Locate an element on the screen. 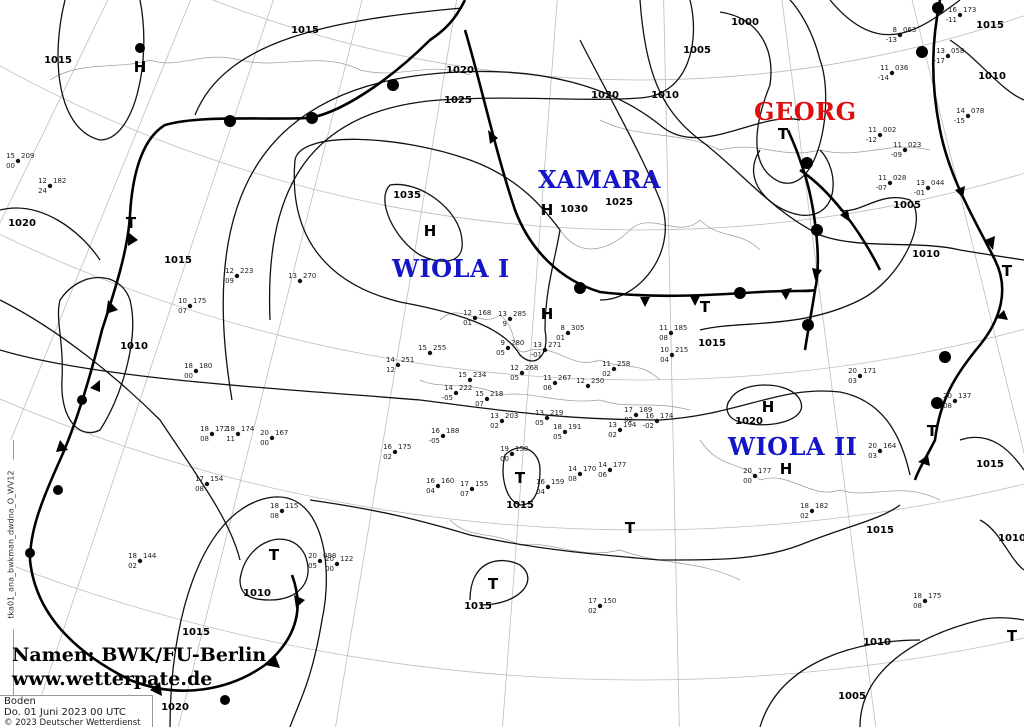 The width and height of the screenshot is (1024, 727). station-pressure: 191 is located at coordinates (574, 427).